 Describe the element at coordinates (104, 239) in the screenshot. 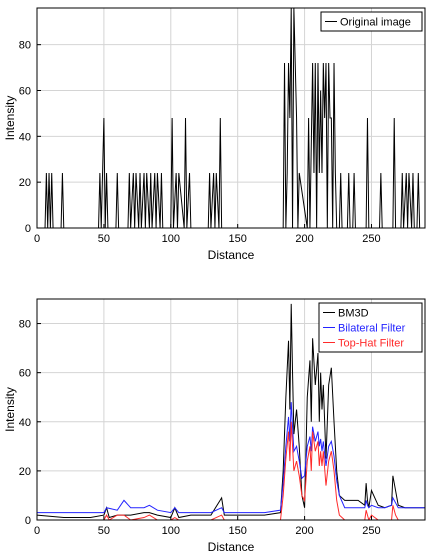

I see `top-x-tick-label: 50` at that location.